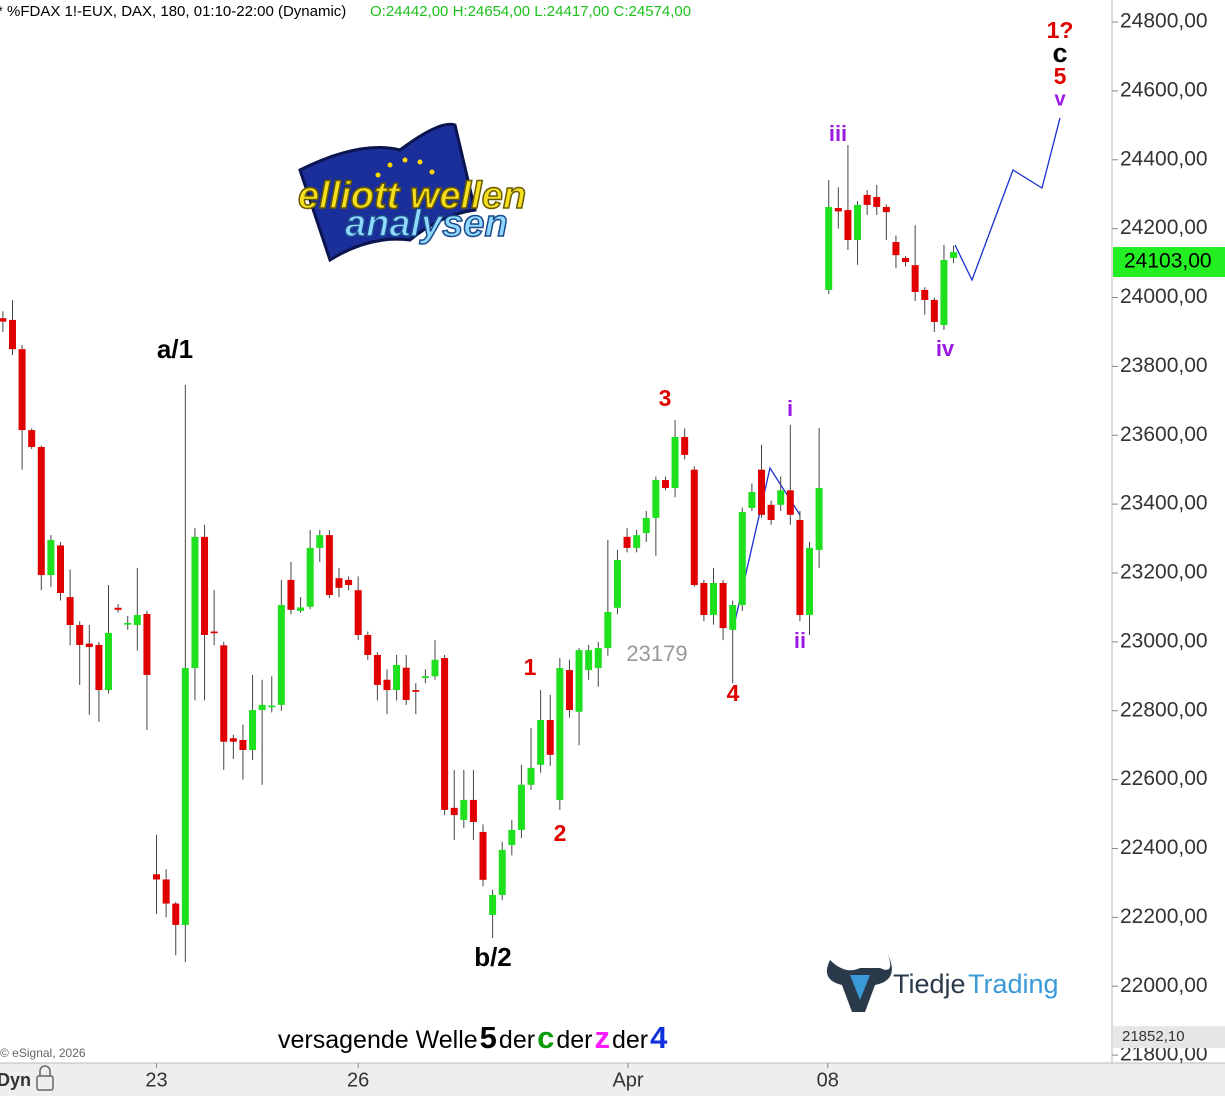 The image size is (1225, 1096). I want to click on wave-label: b/2, so click(493, 957).